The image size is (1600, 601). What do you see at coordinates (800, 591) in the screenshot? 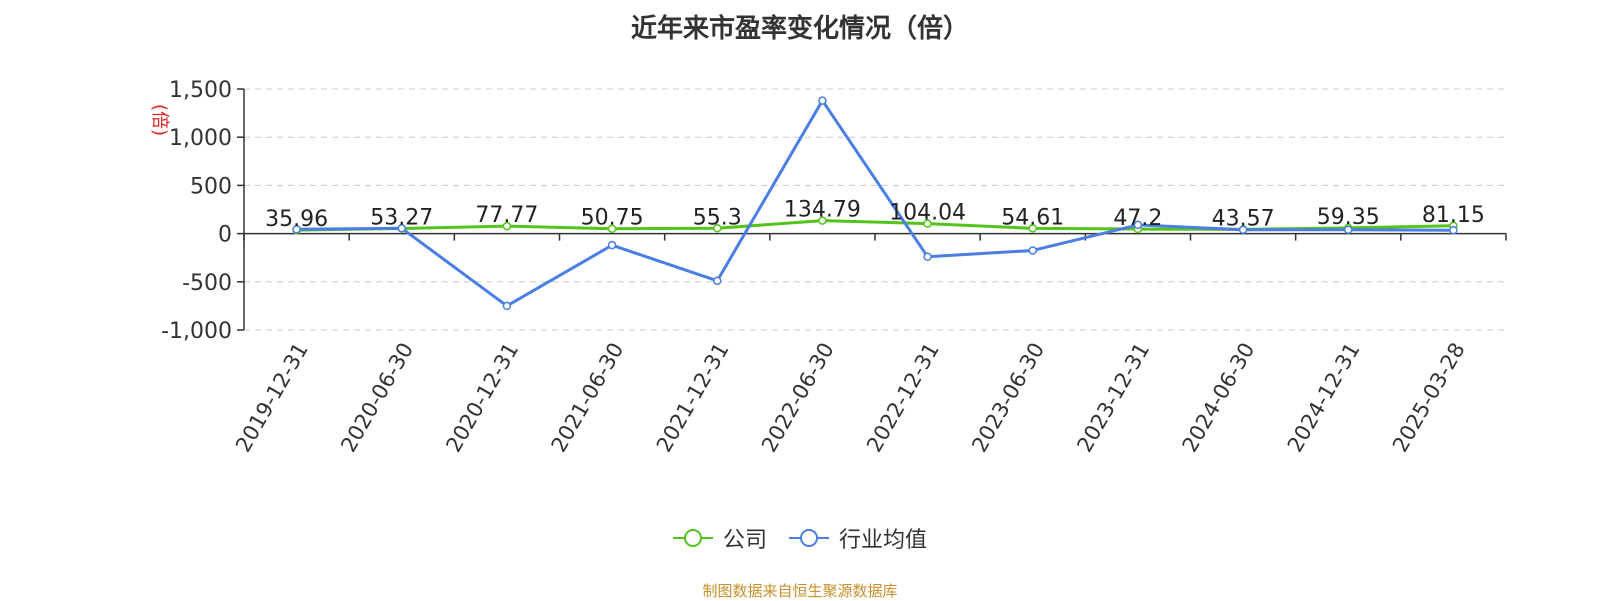
I see `data-source-note: 制图数据来自恒生聚源数据库` at bounding box center [800, 591].